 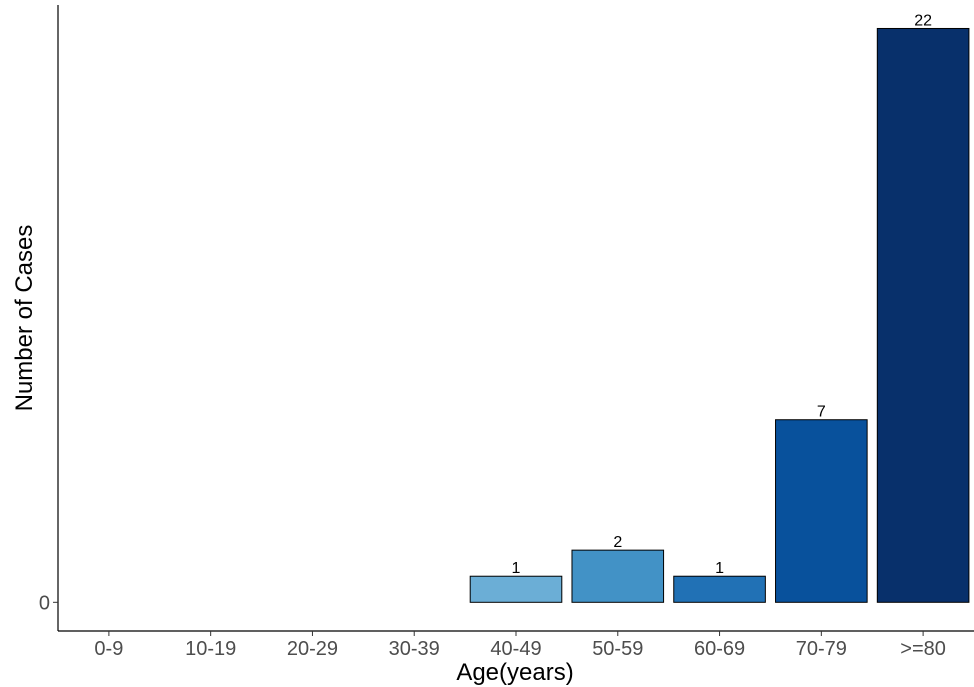 I want to click on x-tick-label: 30-39, so click(x=414, y=649).